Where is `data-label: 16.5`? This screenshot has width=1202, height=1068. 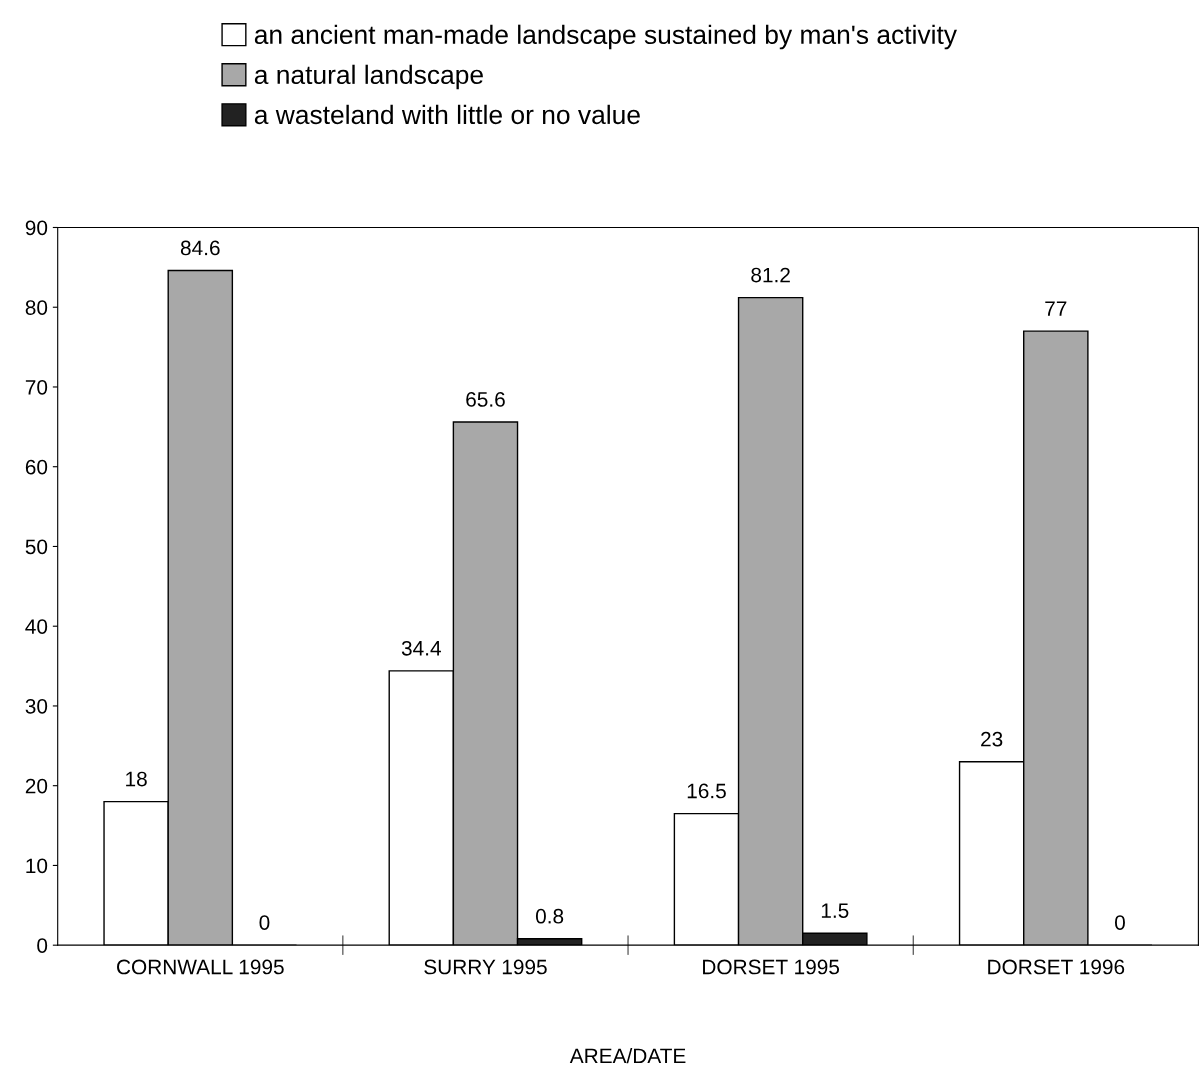 data-label: 16.5 is located at coordinates (706, 791).